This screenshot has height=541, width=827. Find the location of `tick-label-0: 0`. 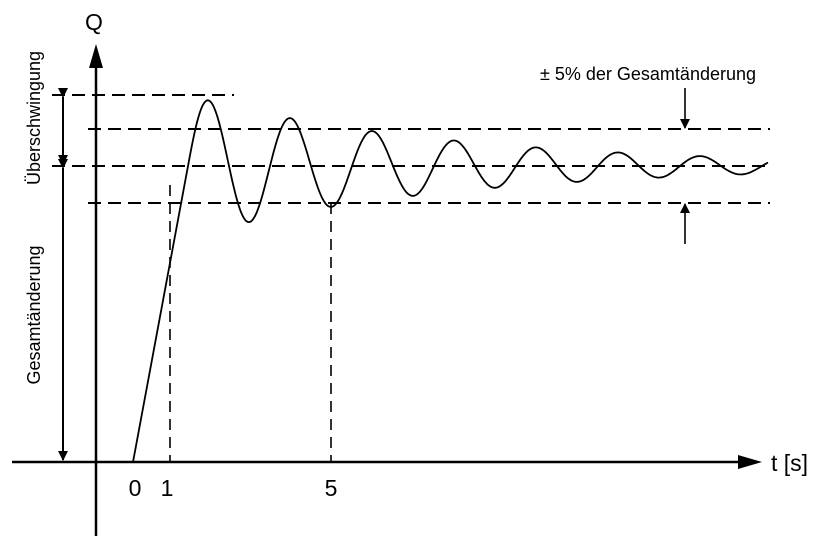

tick-label-0: 0 is located at coordinates (135, 488).